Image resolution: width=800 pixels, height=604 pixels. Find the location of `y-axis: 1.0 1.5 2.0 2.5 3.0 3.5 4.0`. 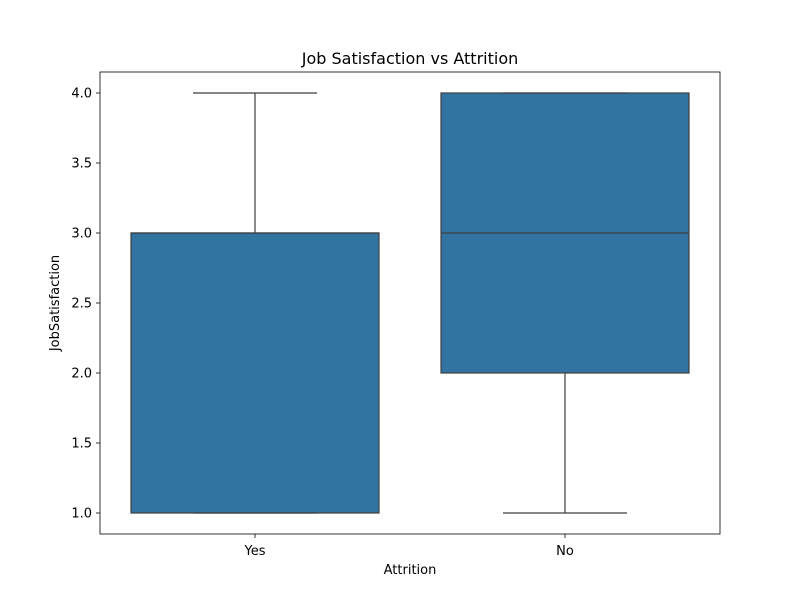

y-axis: 1.0 1.5 2.0 2.5 3.0 3.5 4.0 is located at coordinates (85, 304).